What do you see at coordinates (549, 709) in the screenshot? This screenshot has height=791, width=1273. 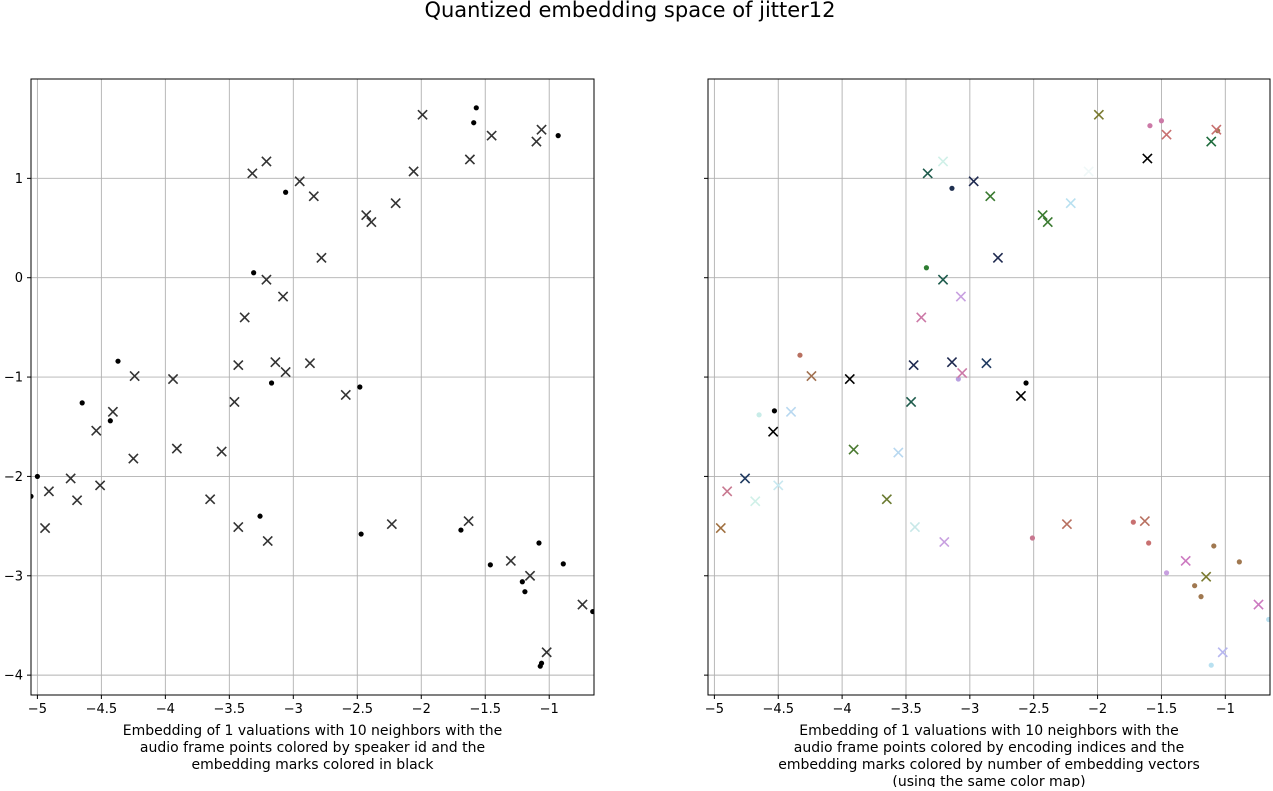 I see `x-tick-label: −1` at bounding box center [549, 709].